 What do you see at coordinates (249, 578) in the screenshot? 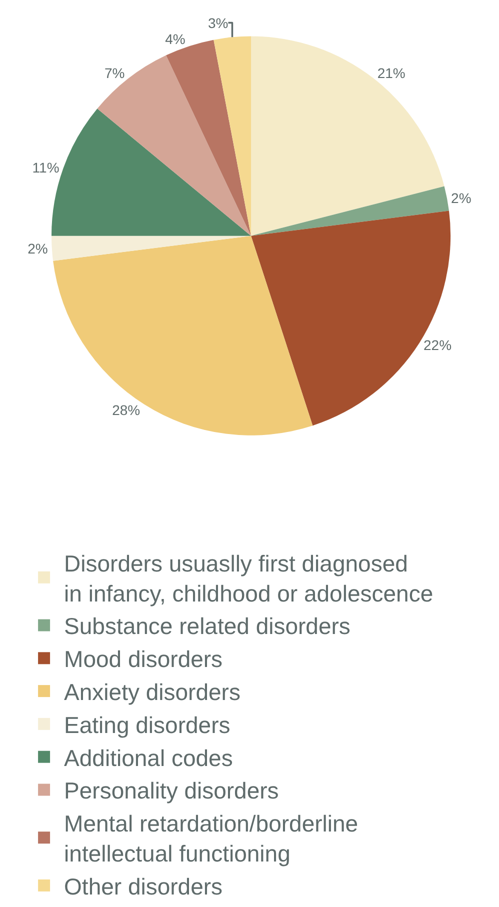
I see `legend-label: Disorders usuaslly first diagnosed in infancy, childhood or adolescence` at bounding box center [249, 578].